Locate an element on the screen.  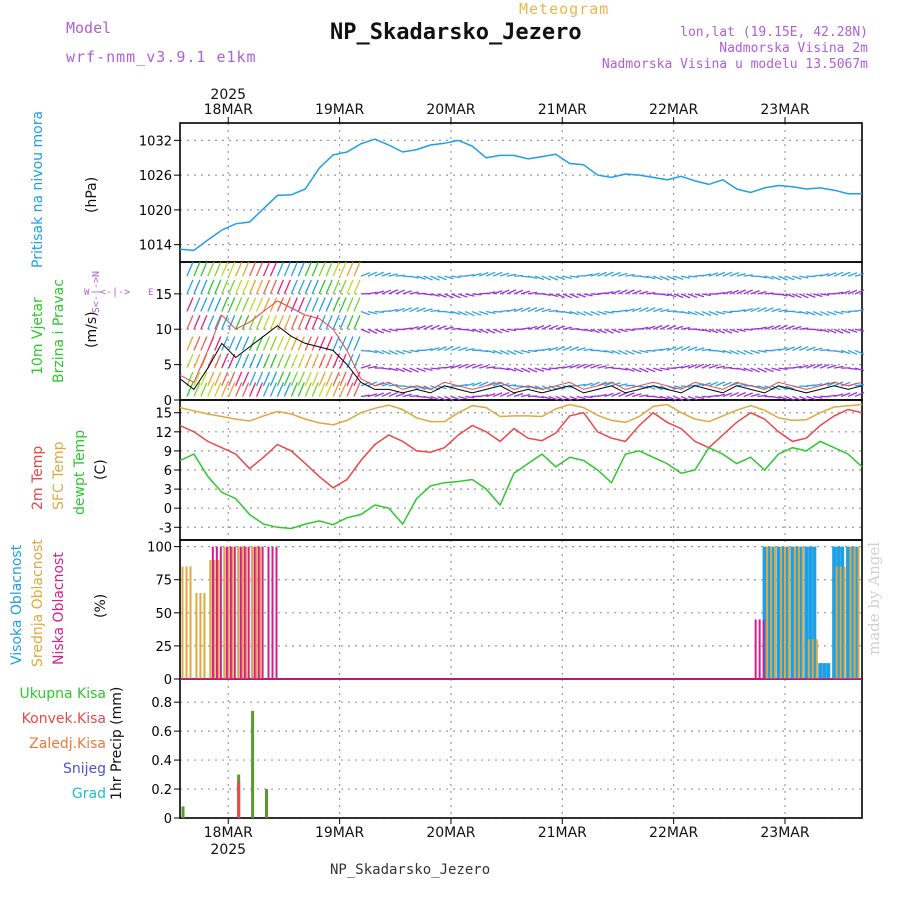
footer-station: NP_Skadarsko_Jezero is located at coordinates (410, 870).